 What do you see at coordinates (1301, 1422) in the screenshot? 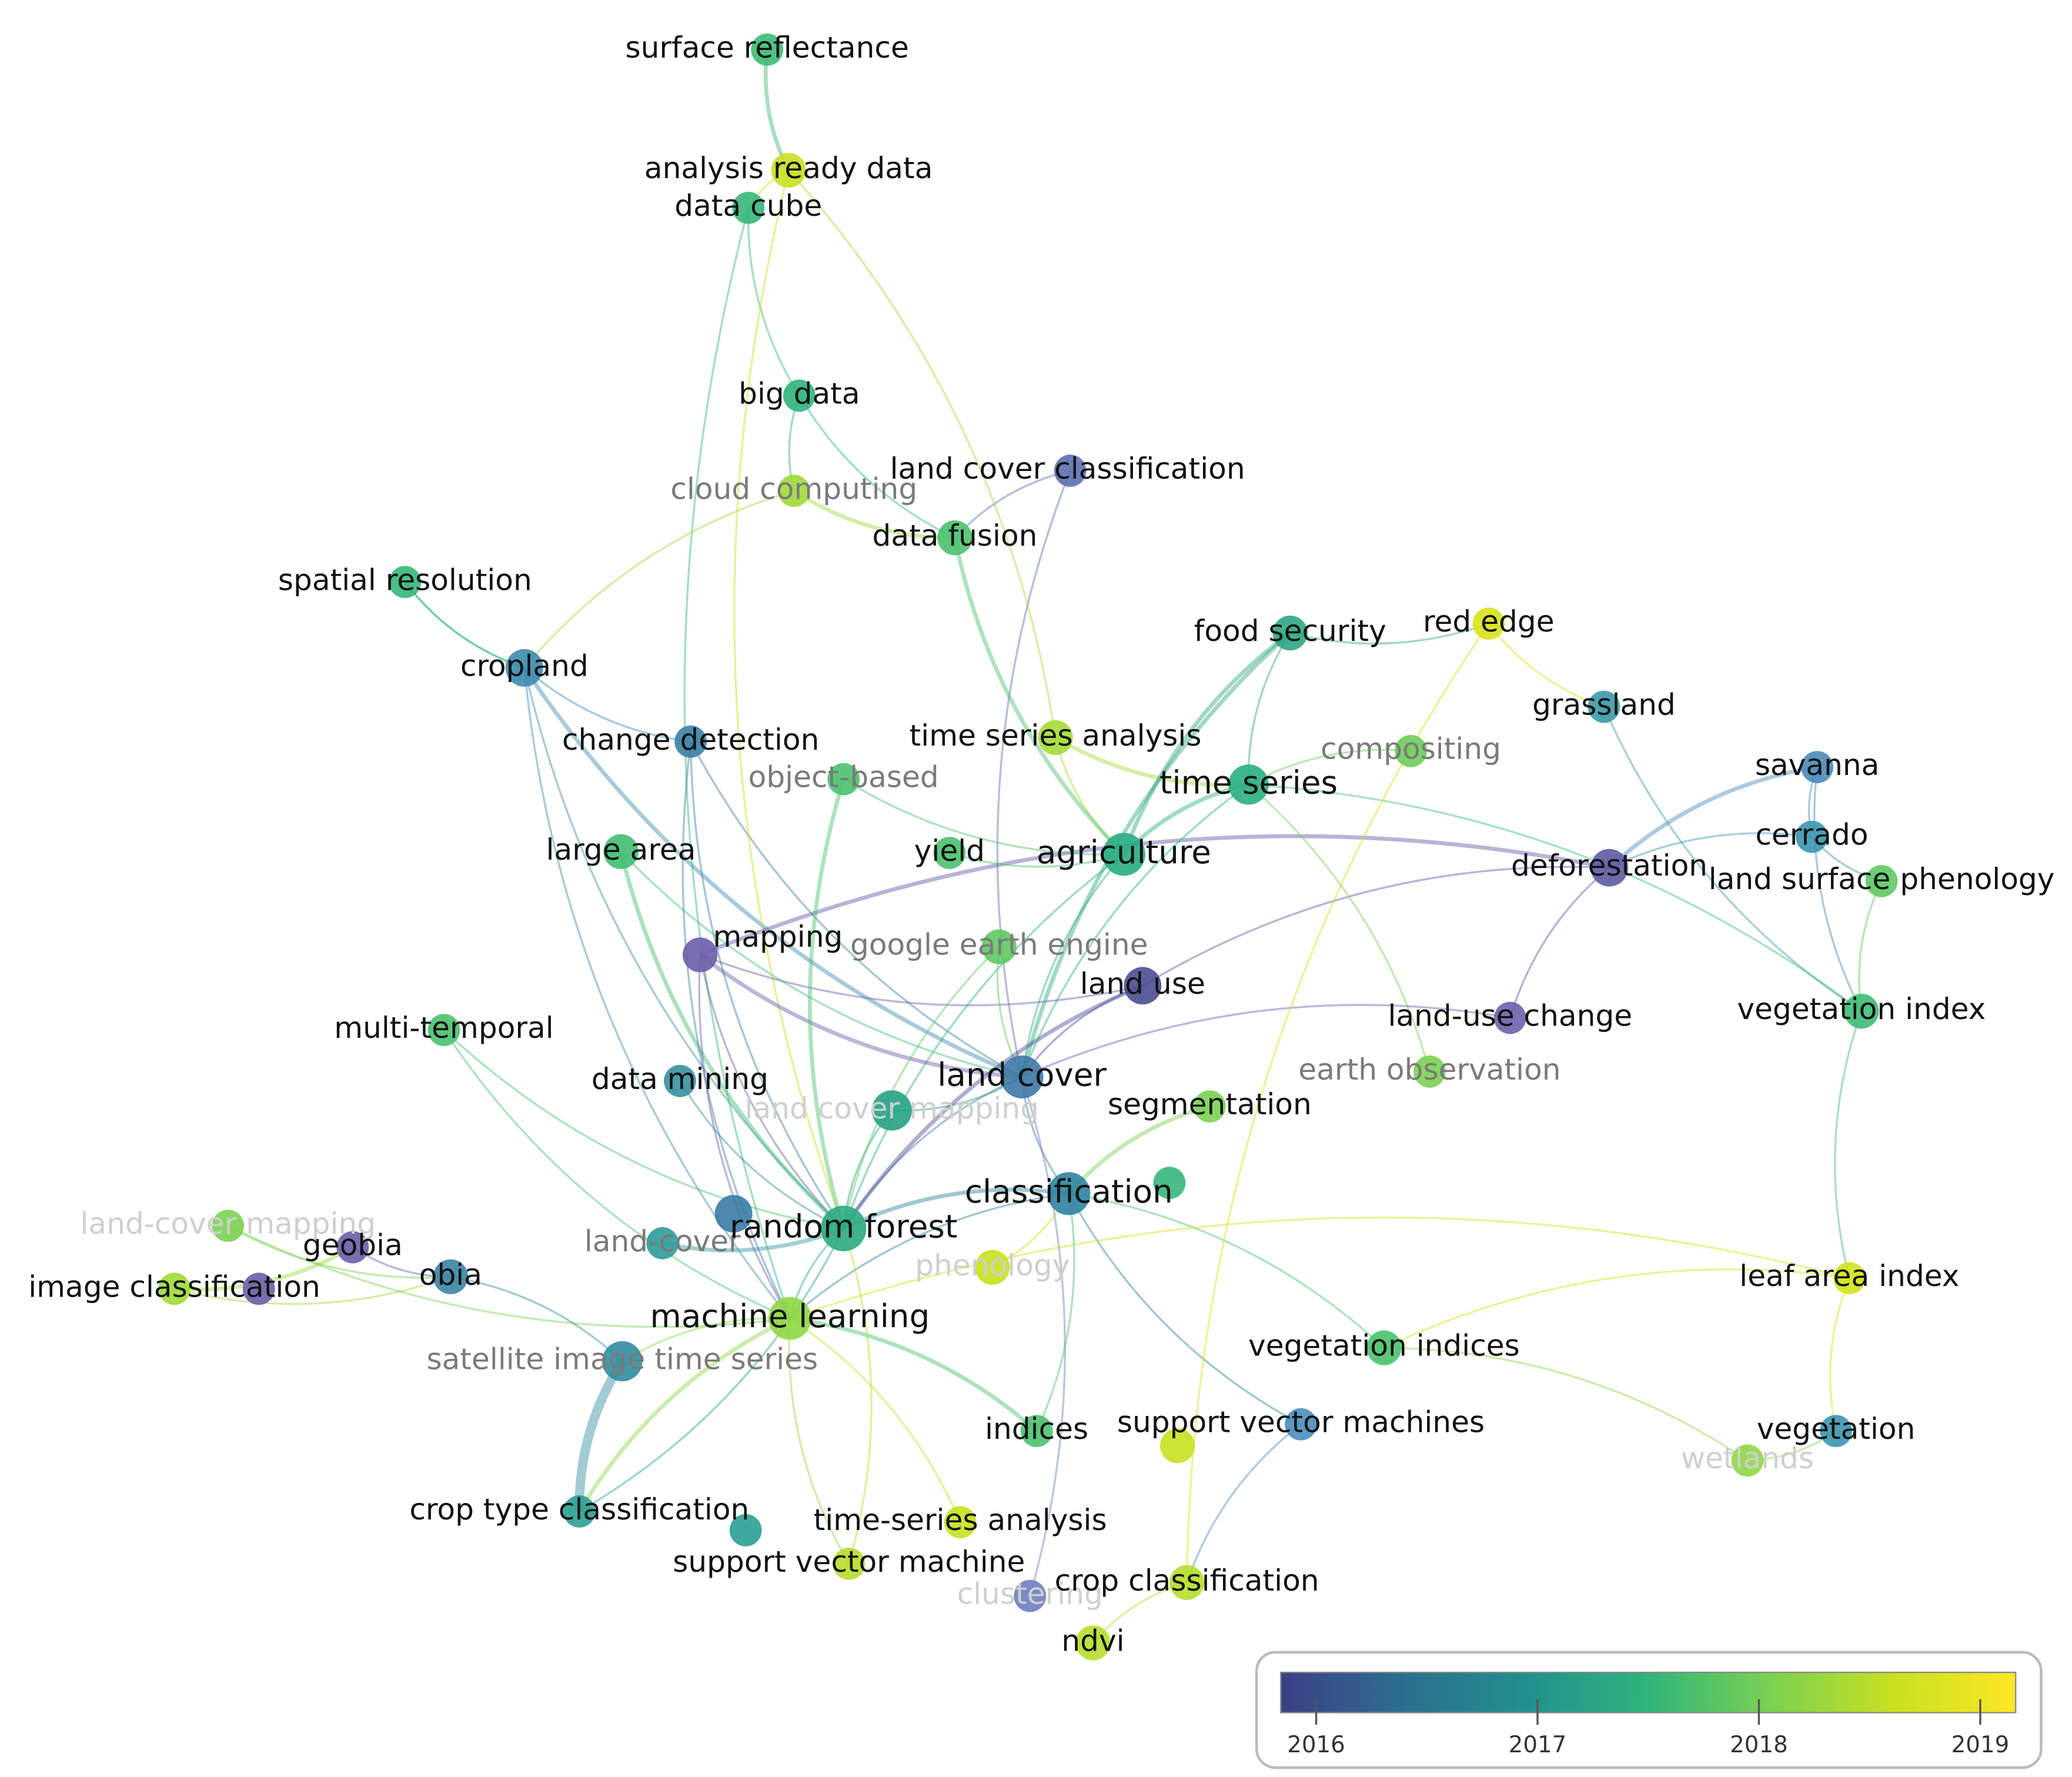
I see `node-label: support vector machines` at bounding box center [1301, 1422].